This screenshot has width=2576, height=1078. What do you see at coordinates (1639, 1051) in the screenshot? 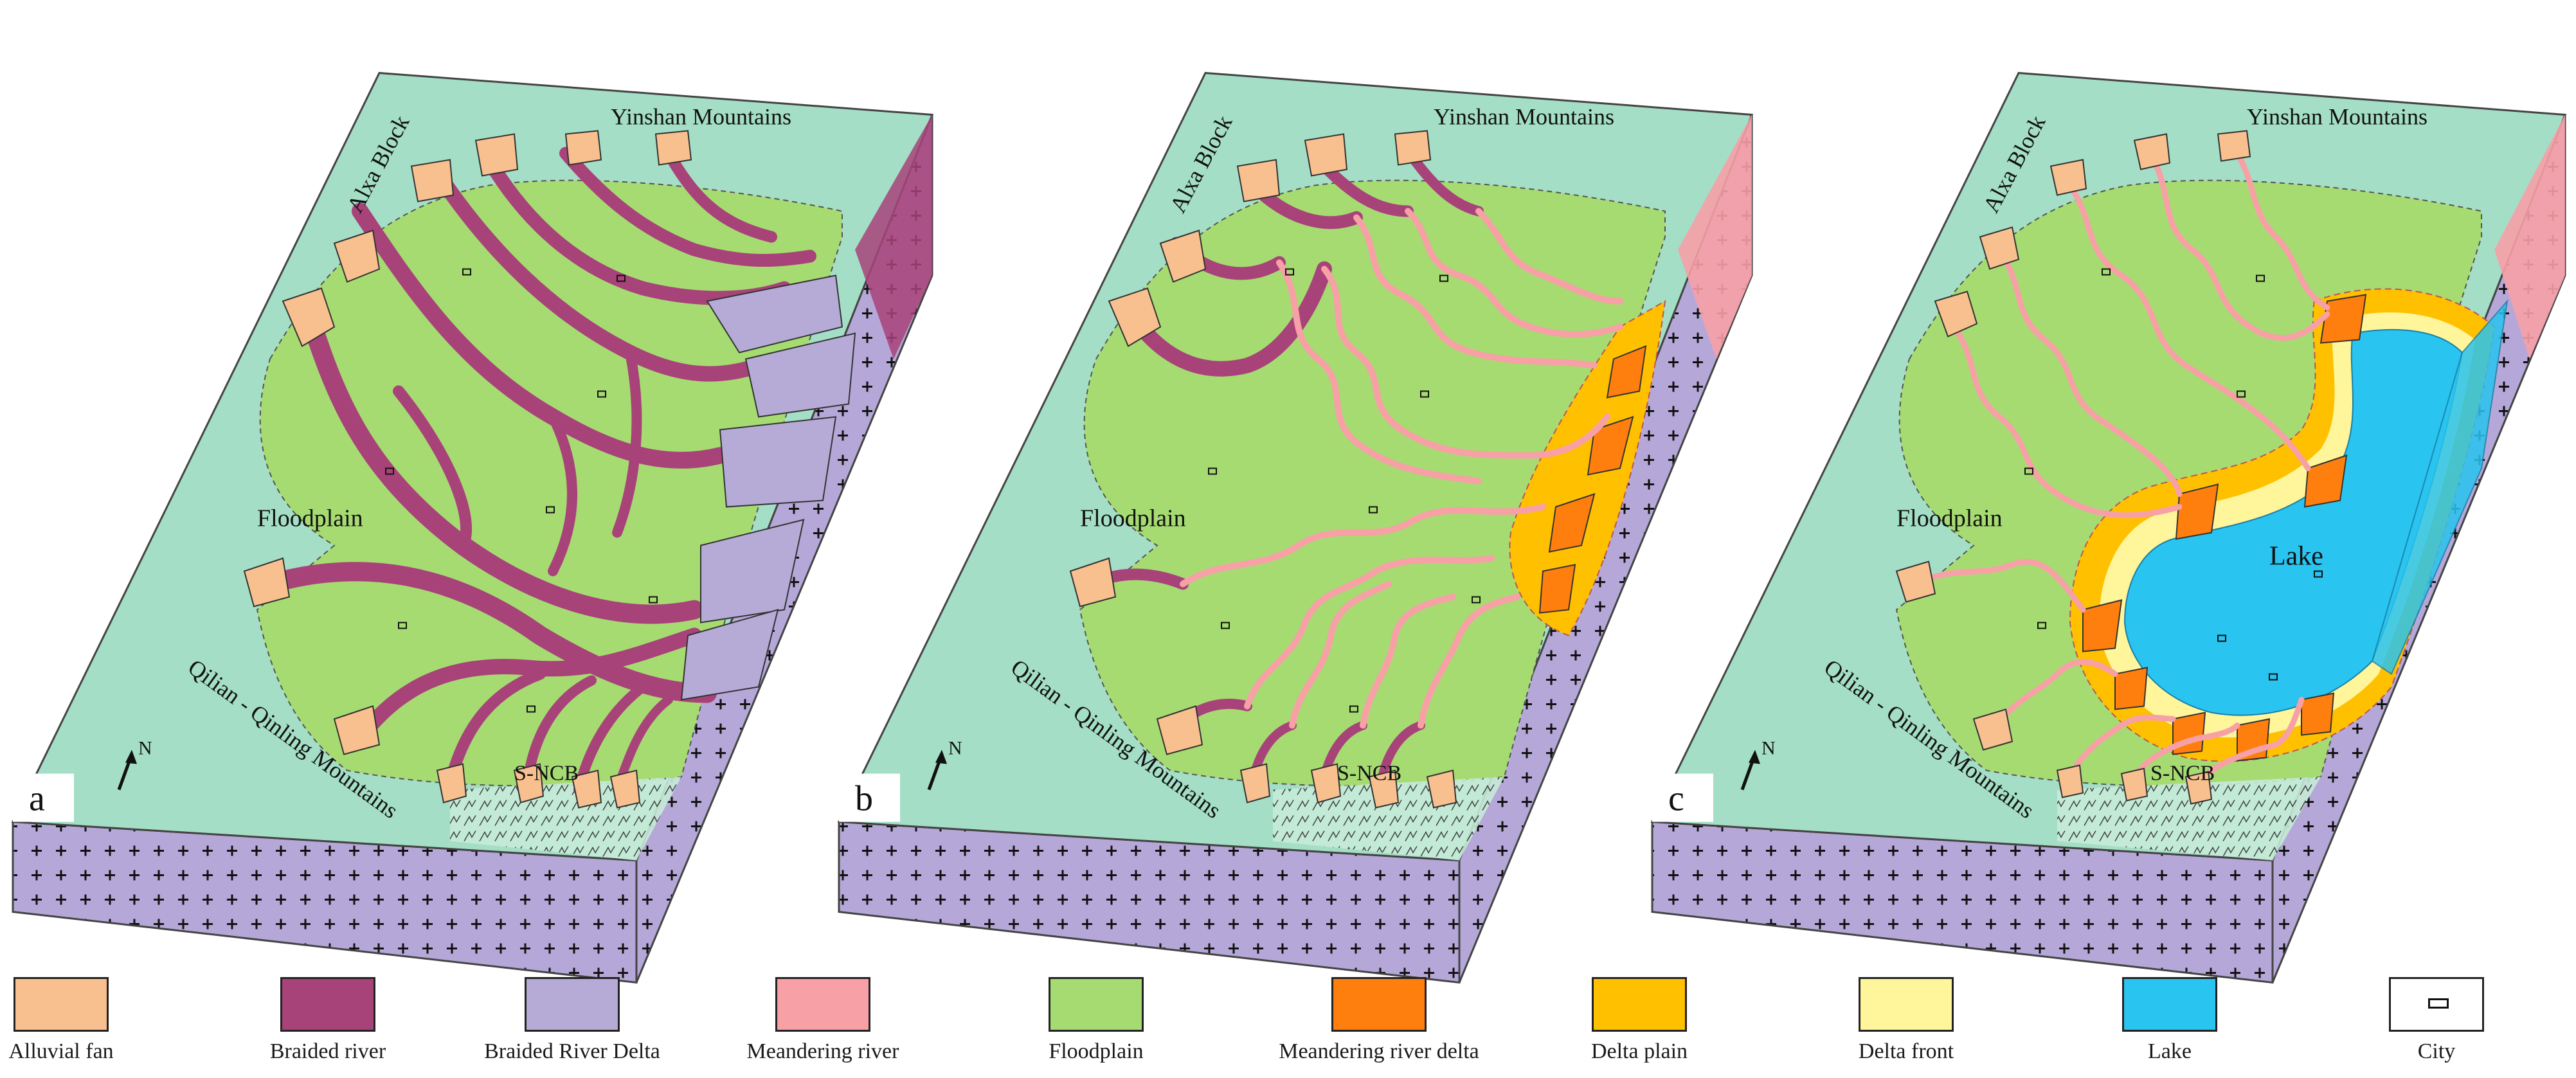
I see `legend-label: Delta plain` at bounding box center [1639, 1051].